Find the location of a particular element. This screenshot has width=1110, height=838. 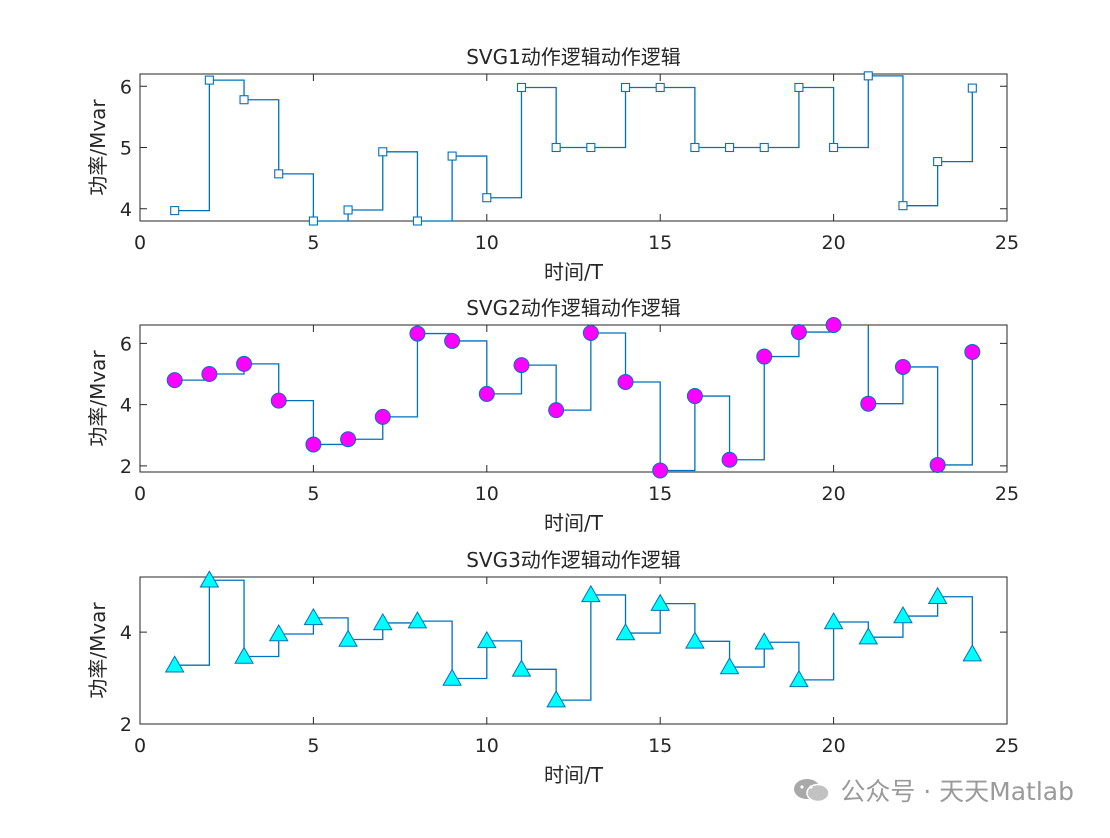

chart-title: SVG2动作逻辑动作逻辑 is located at coordinates (573, 308).